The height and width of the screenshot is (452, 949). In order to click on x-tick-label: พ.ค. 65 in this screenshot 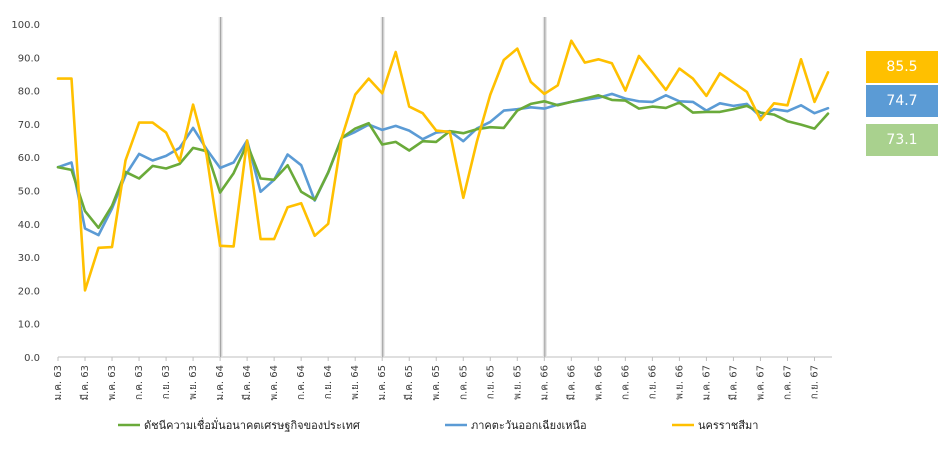, I will do `click(436, 383)`.